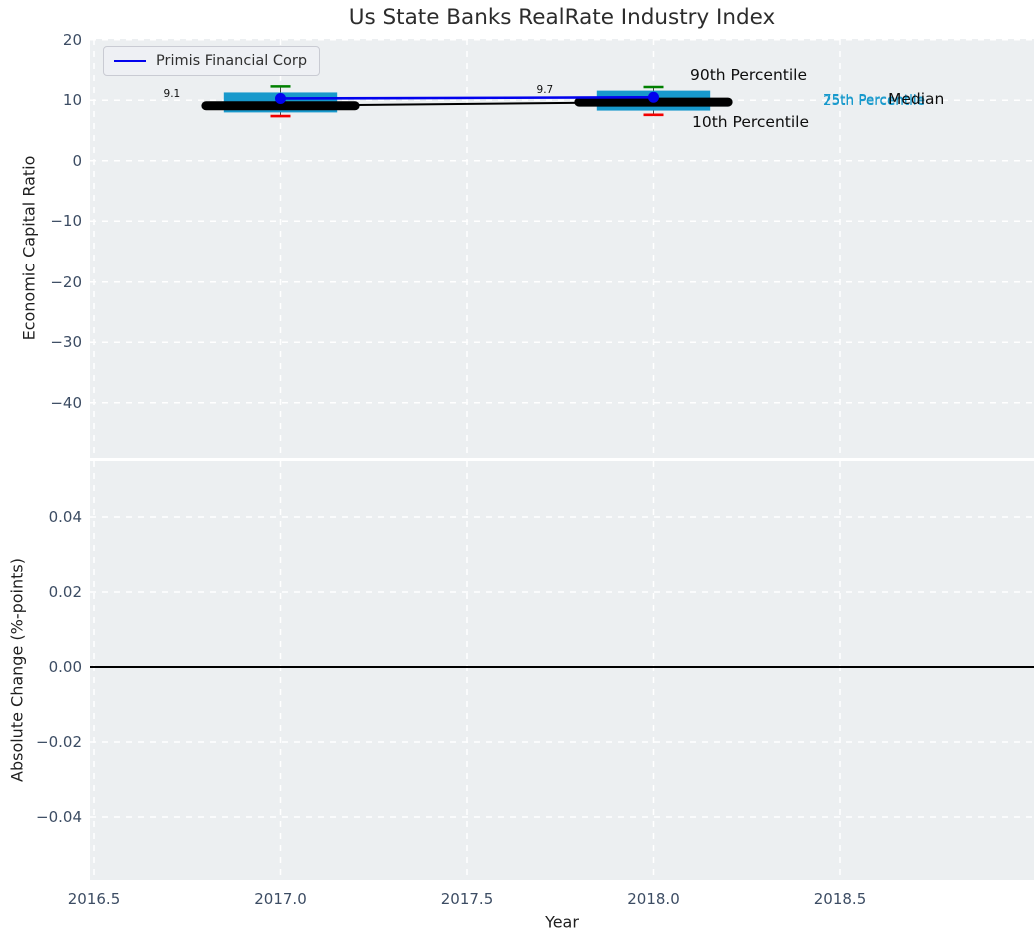 Image resolution: width=1034 pixels, height=942 pixels. I want to click on y-tick-label: 0.02, so click(65, 592).